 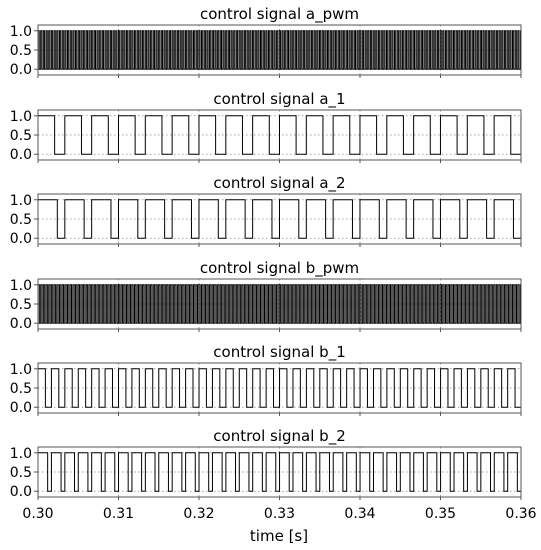 I want to click on panel-1: control signal a_pwm 0.0 0.5 1.0, so click(x=266, y=41).